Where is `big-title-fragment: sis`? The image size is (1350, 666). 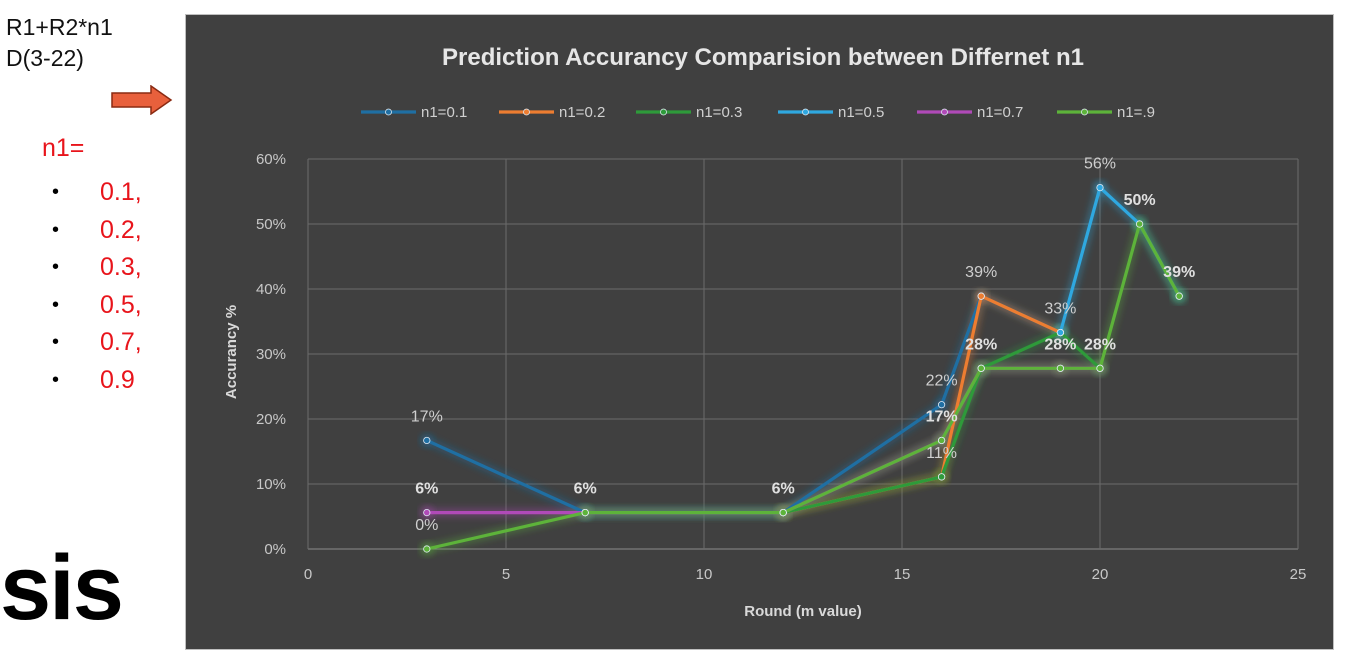
big-title-fragment: sis is located at coordinates (62, 588).